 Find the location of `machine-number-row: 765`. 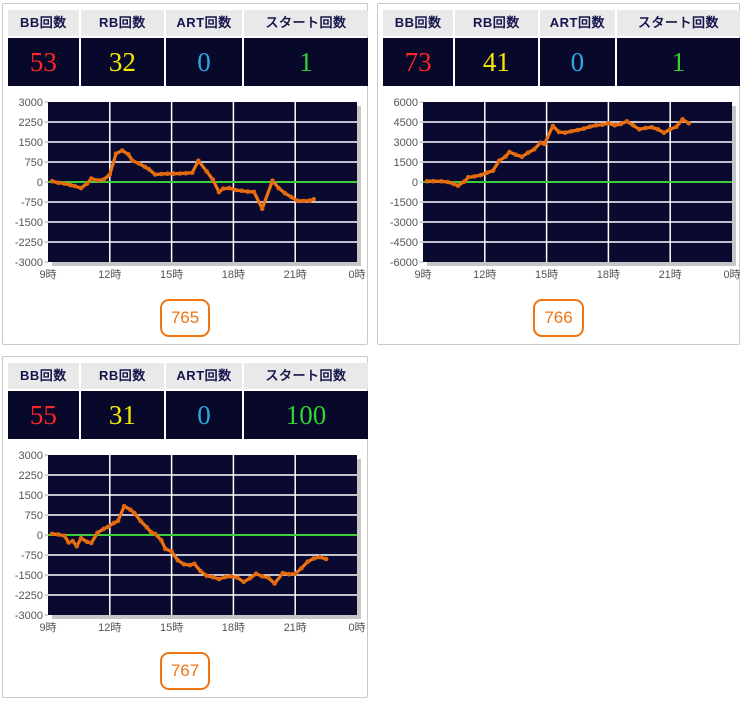

machine-number-row: 765 is located at coordinates (185, 318).